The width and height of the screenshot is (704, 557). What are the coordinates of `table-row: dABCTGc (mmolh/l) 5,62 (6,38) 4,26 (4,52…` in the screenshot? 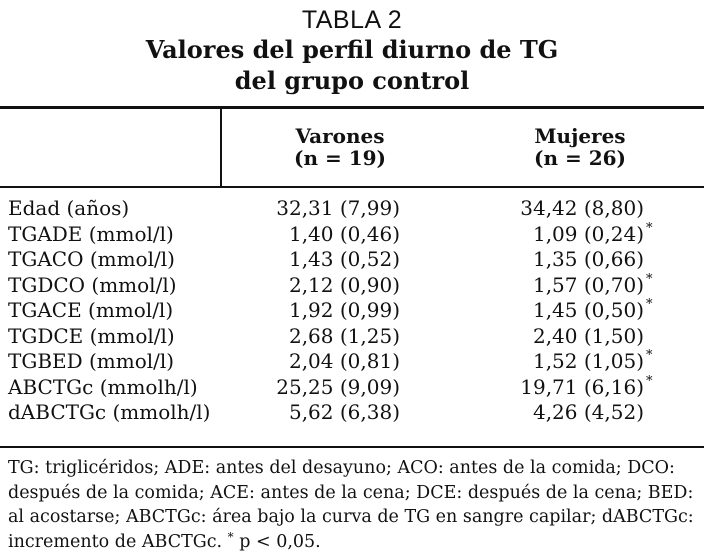 It's located at (352, 413).